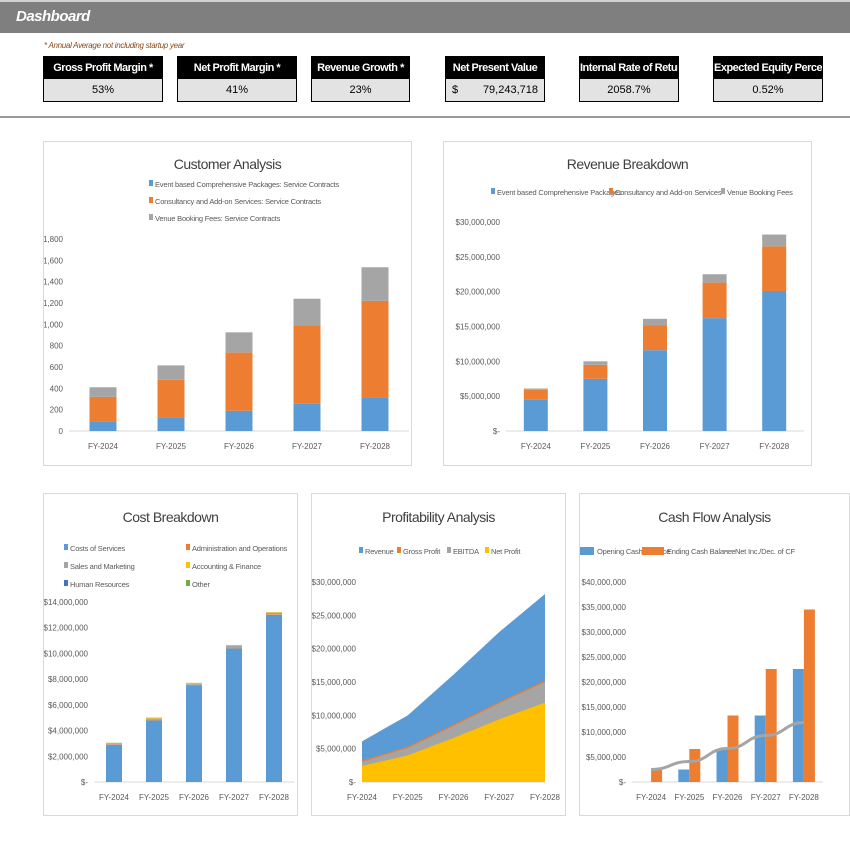 The image size is (850, 850). What do you see at coordinates (438, 517) in the screenshot?
I see `chart-title: Profitability Analysis` at bounding box center [438, 517].